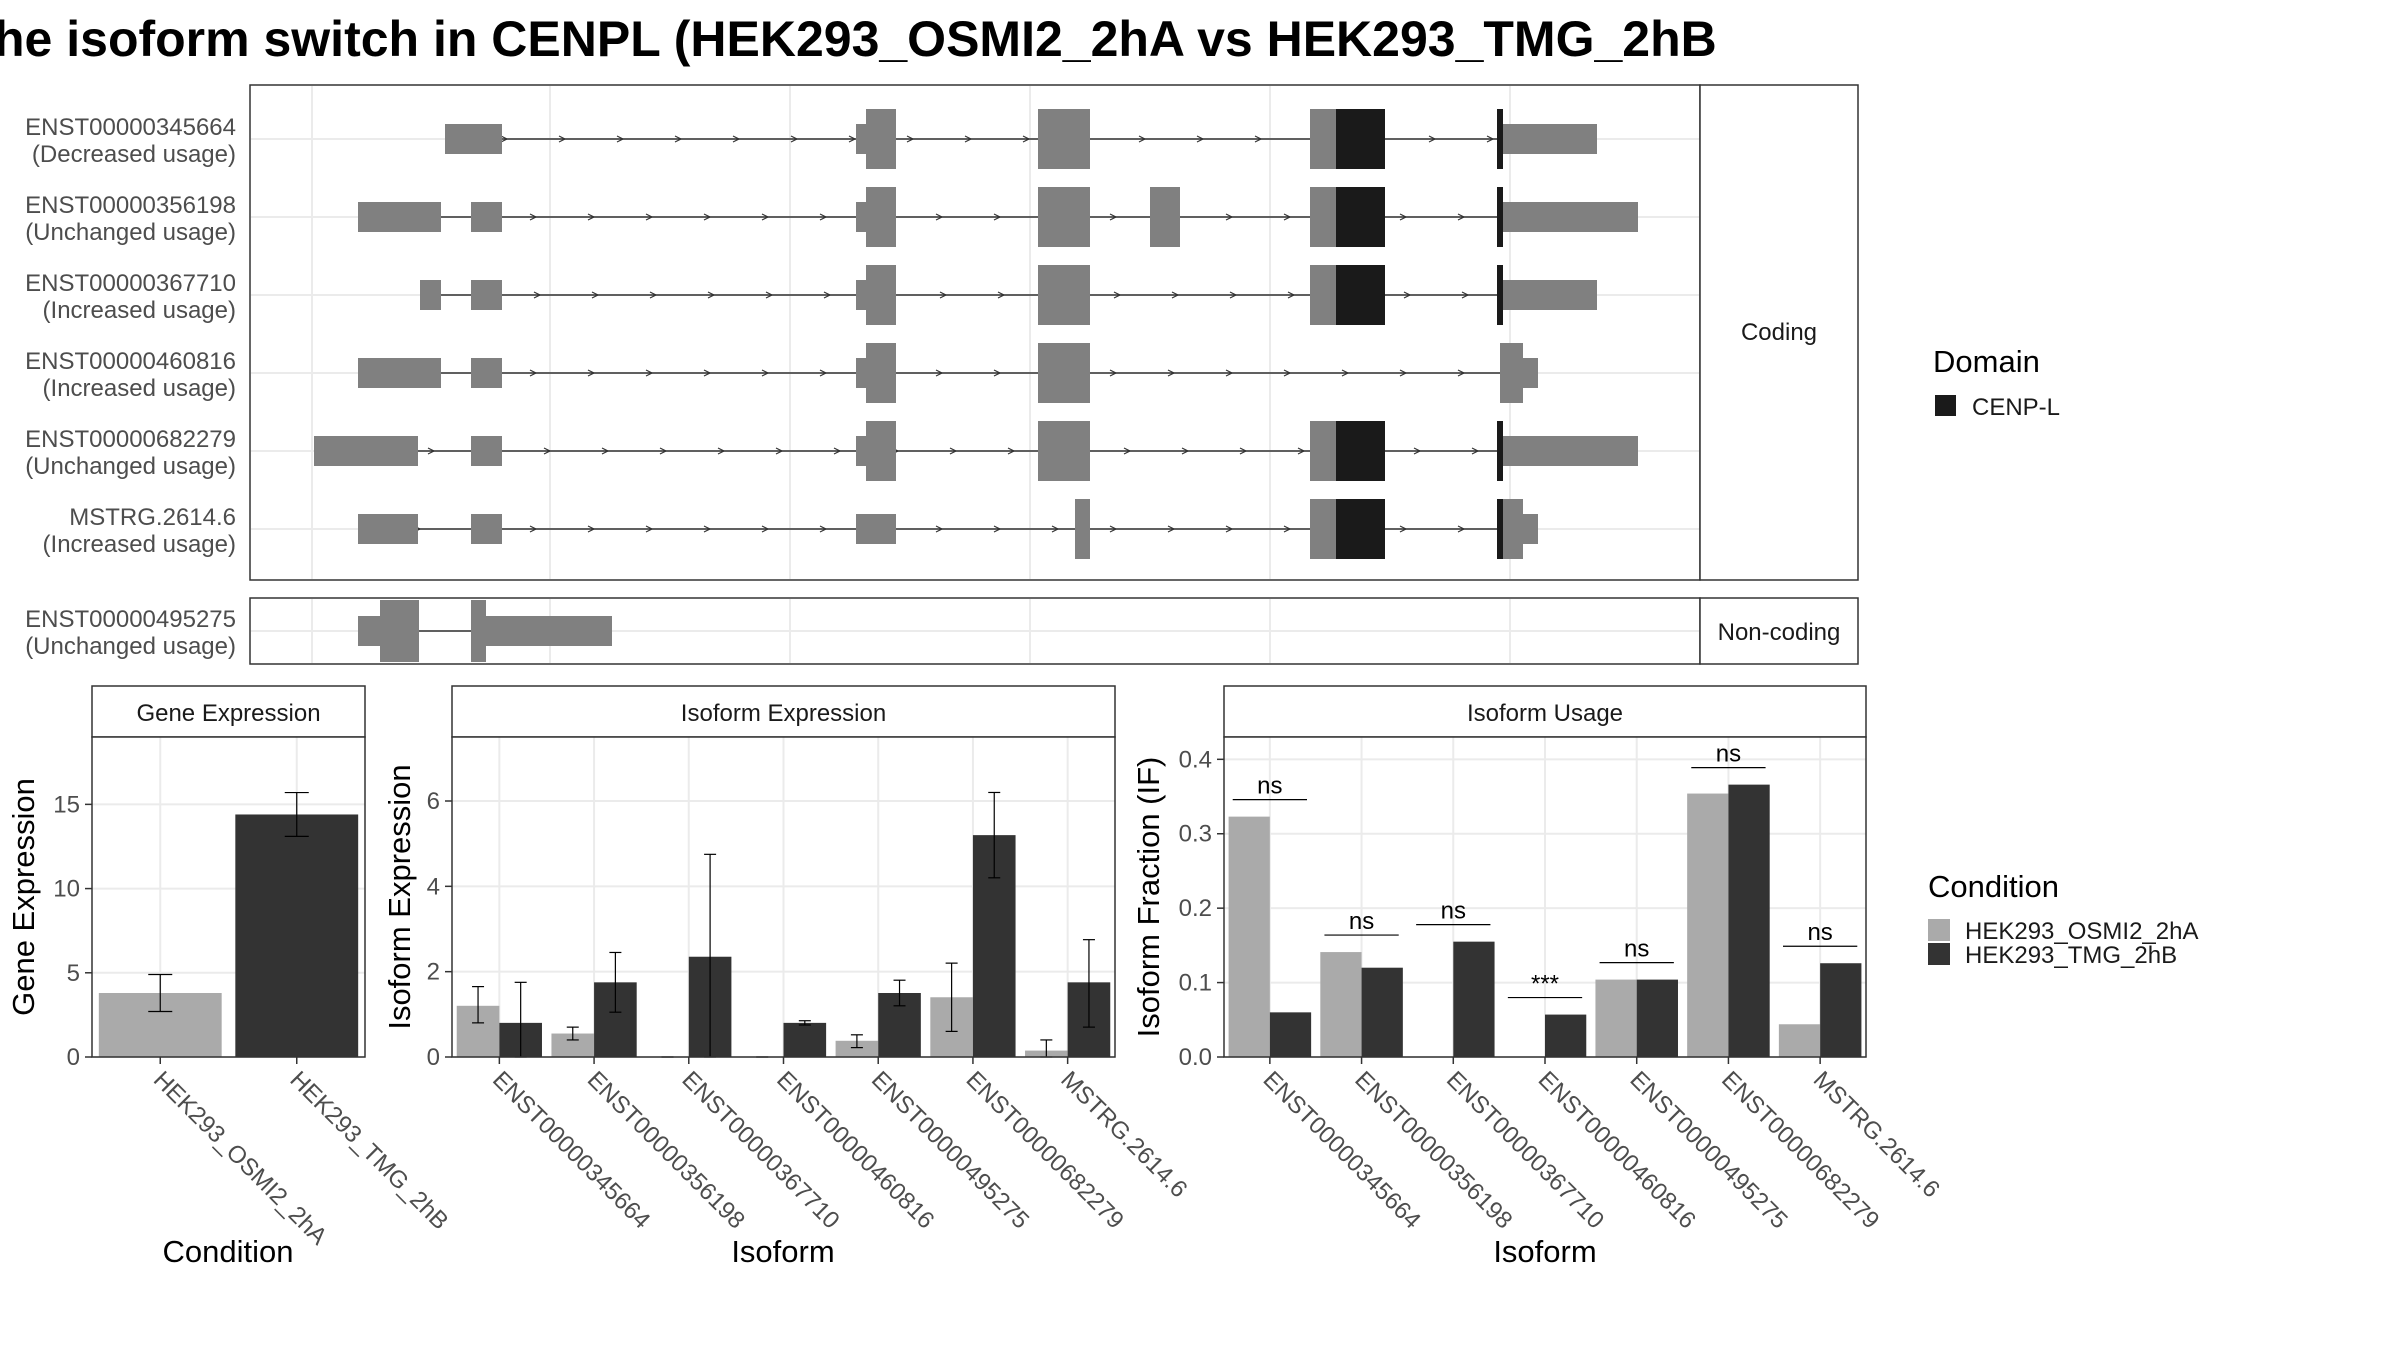 The width and height of the screenshot is (2400, 1350). Describe the element at coordinates (130, 205) in the screenshot. I see `isoform-id-label: ENST00000356198` at that location.